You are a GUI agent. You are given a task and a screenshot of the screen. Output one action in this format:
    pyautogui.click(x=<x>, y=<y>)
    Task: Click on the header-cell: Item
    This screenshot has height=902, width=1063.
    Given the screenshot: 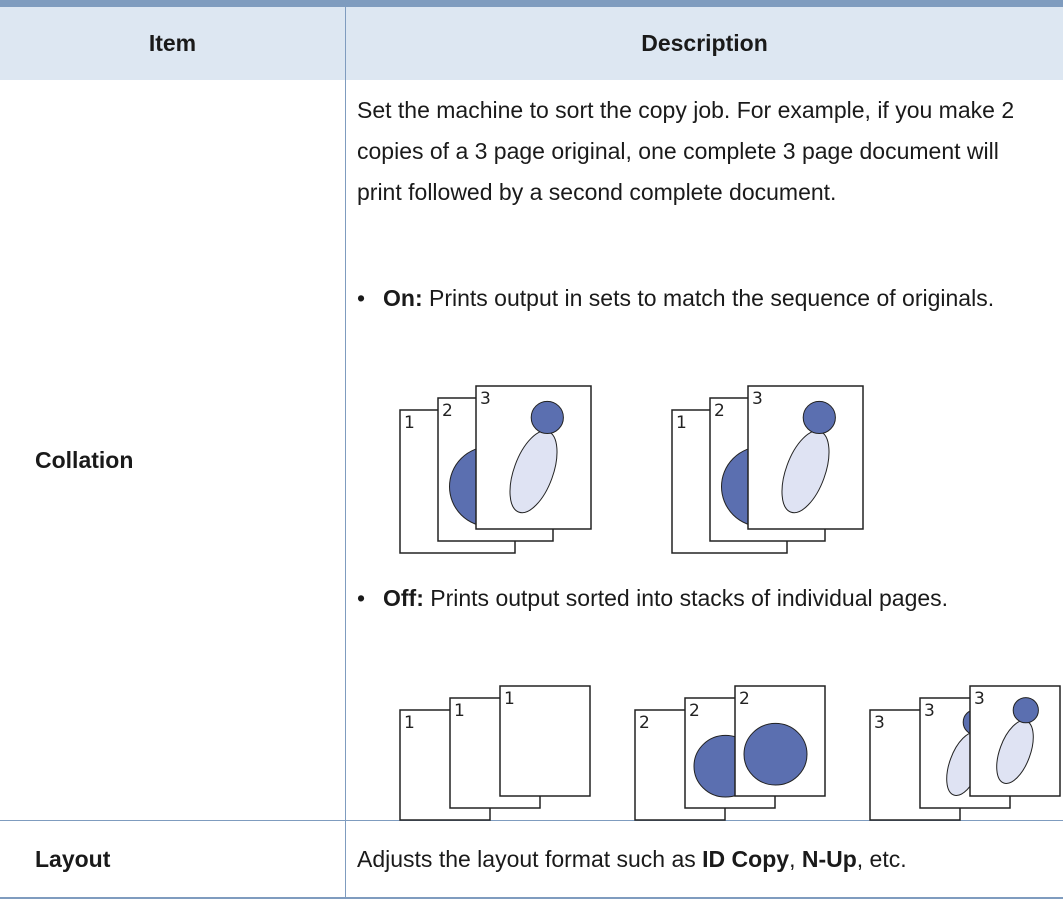 What is the action you would take?
    pyautogui.click(x=172, y=43)
    